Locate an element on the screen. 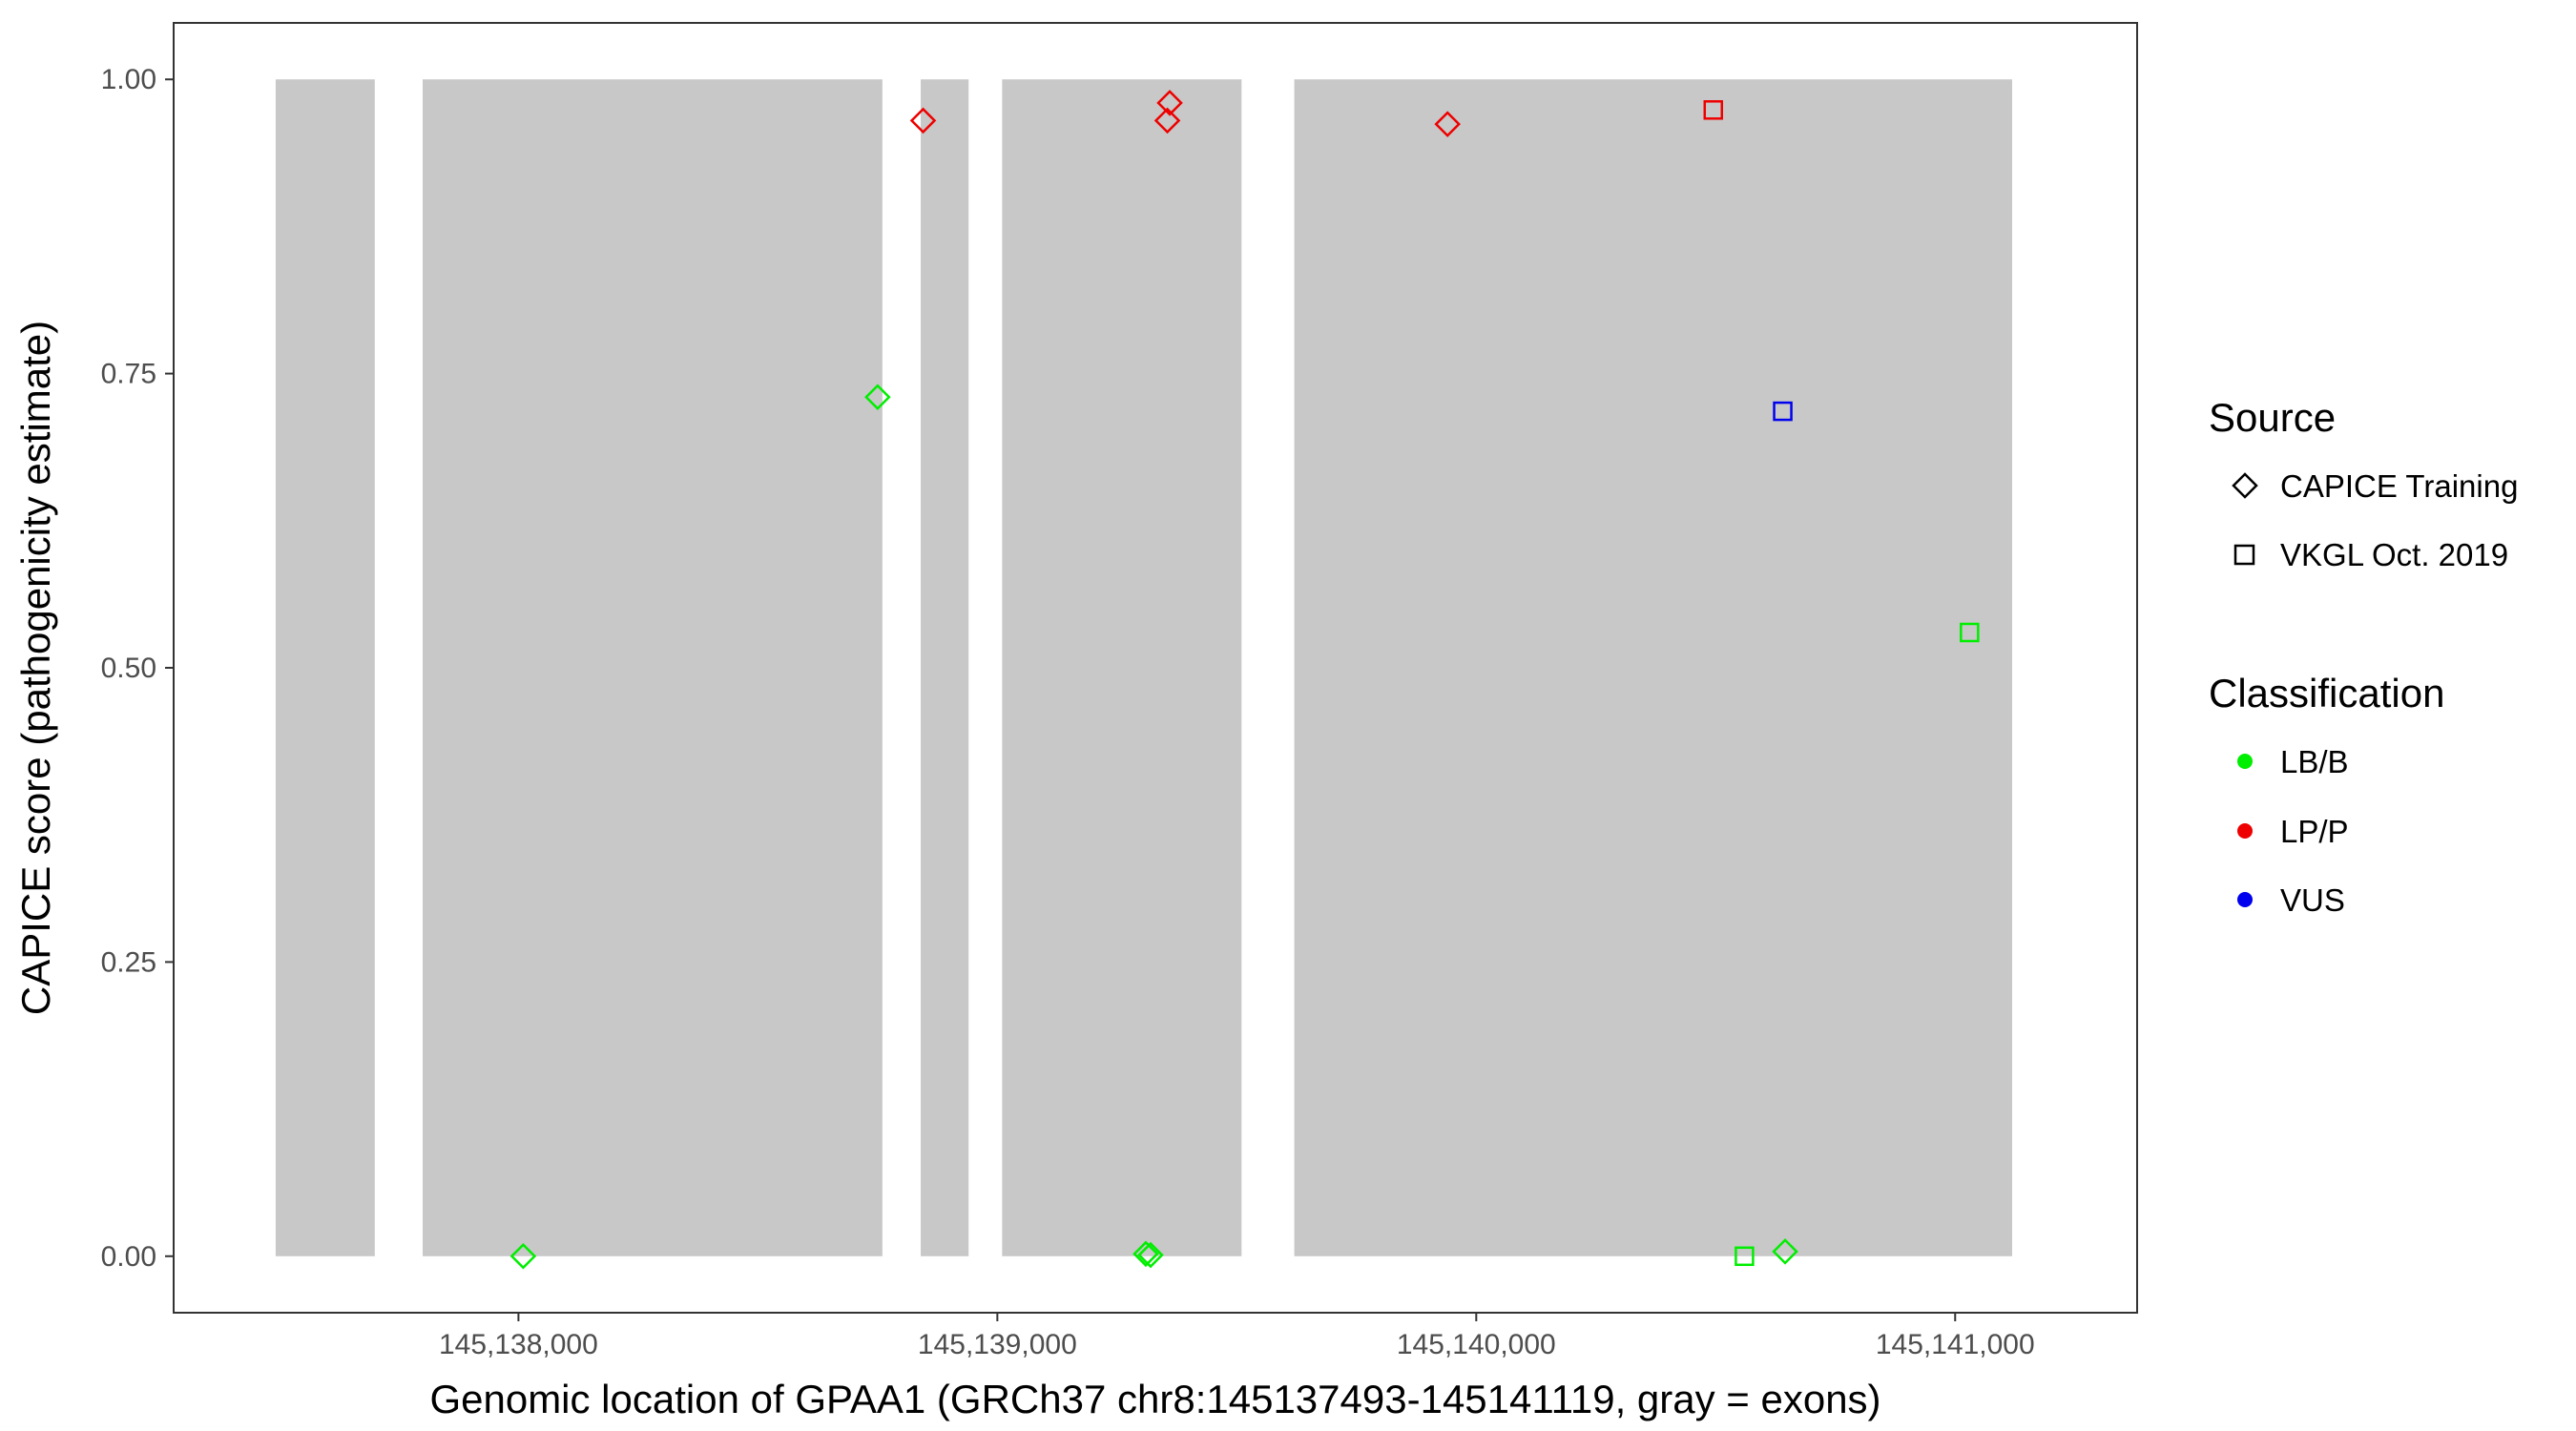 Image resolution: width=2576 pixels, height=1431 pixels. x-tick-label: 145,138,000 is located at coordinates (518, 1344).